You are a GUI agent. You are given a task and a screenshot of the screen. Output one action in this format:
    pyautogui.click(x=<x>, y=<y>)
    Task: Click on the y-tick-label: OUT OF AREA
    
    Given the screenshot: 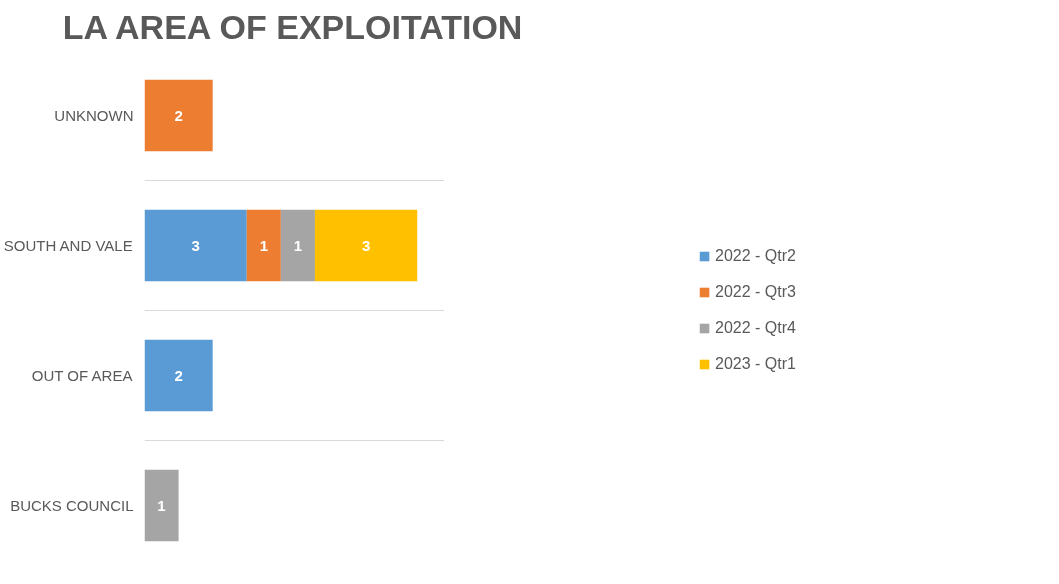 What is the action you would take?
    pyautogui.click(x=82, y=375)
    